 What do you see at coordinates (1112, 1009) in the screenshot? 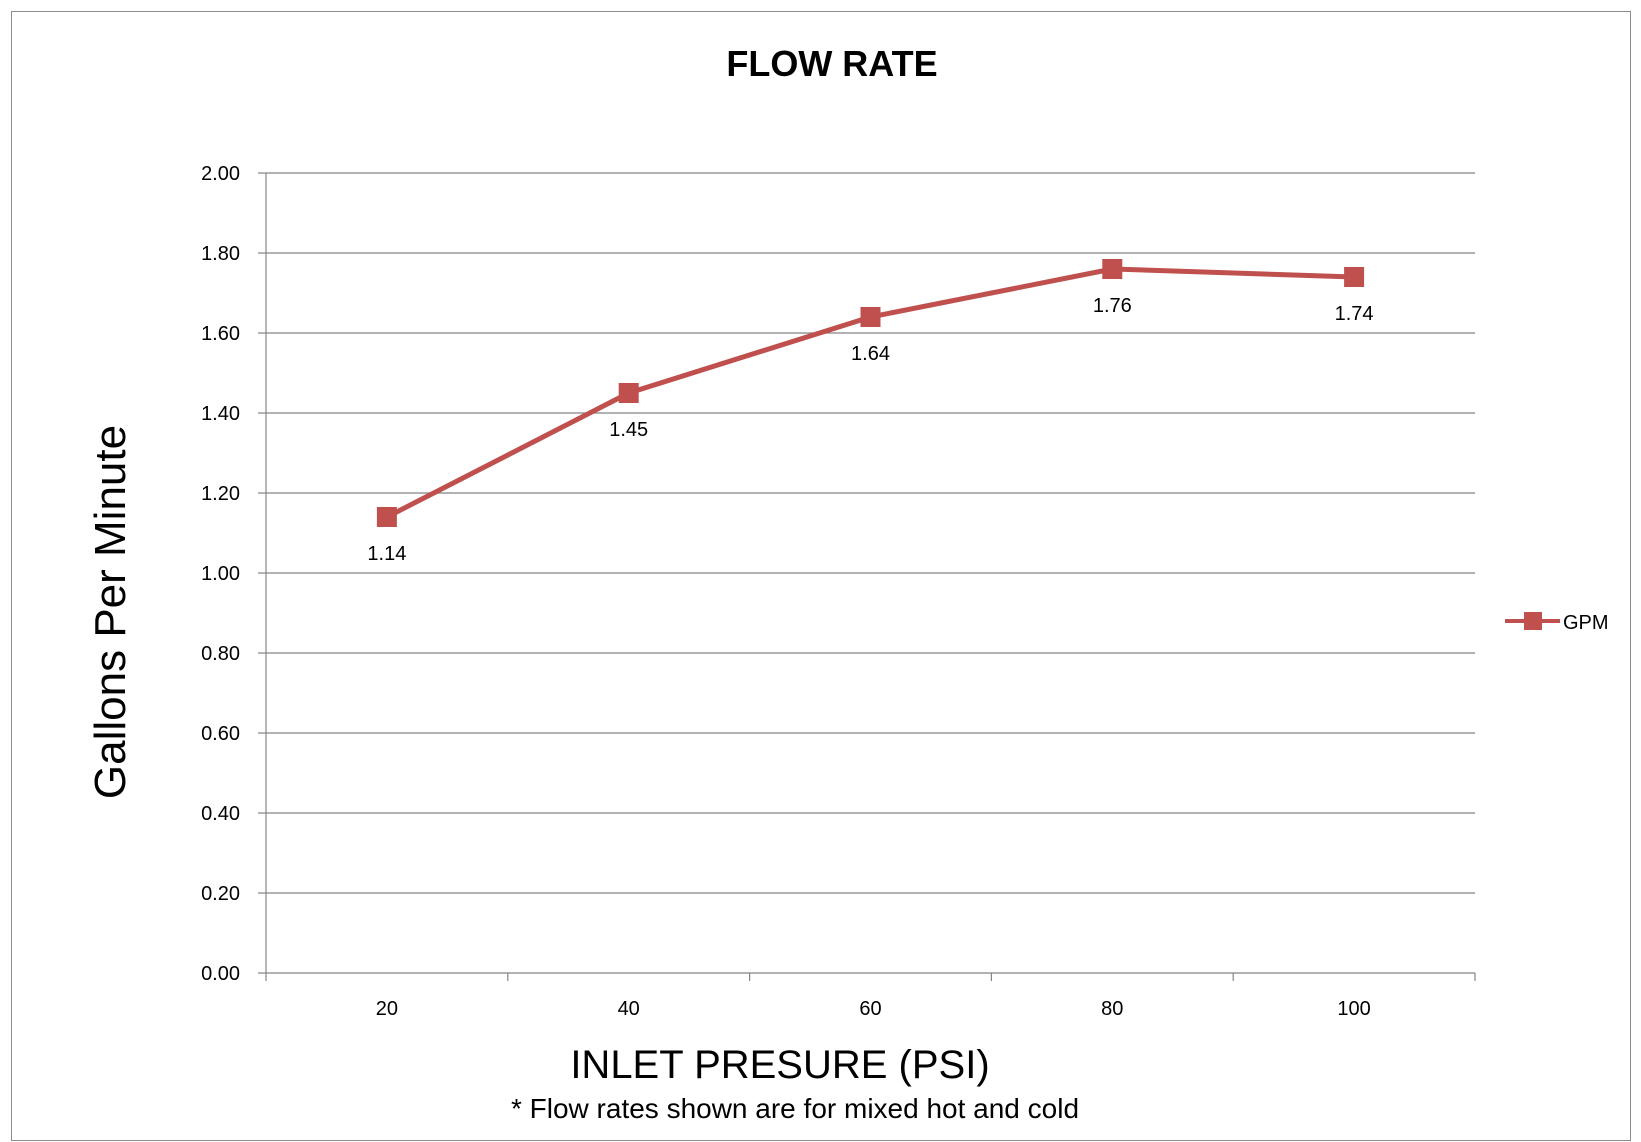
I see `x-tick-label-3: 80` at bounding box center [1112, 1009].